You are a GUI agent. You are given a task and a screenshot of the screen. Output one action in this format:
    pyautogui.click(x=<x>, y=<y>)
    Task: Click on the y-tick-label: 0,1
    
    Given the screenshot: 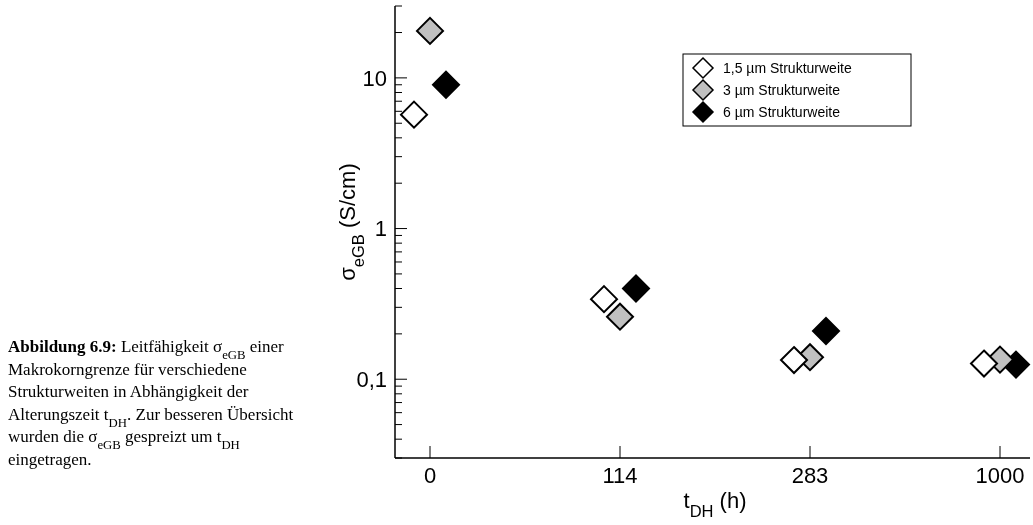 What is the action you would take?
    pyautogui.click(x=371, y=379)
    